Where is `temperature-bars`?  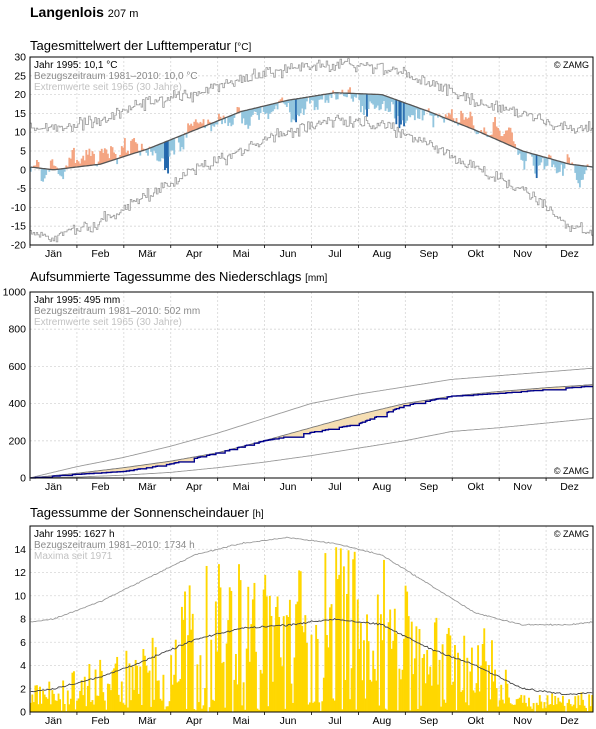
temperature-bars is located at coordinates (311, 137).